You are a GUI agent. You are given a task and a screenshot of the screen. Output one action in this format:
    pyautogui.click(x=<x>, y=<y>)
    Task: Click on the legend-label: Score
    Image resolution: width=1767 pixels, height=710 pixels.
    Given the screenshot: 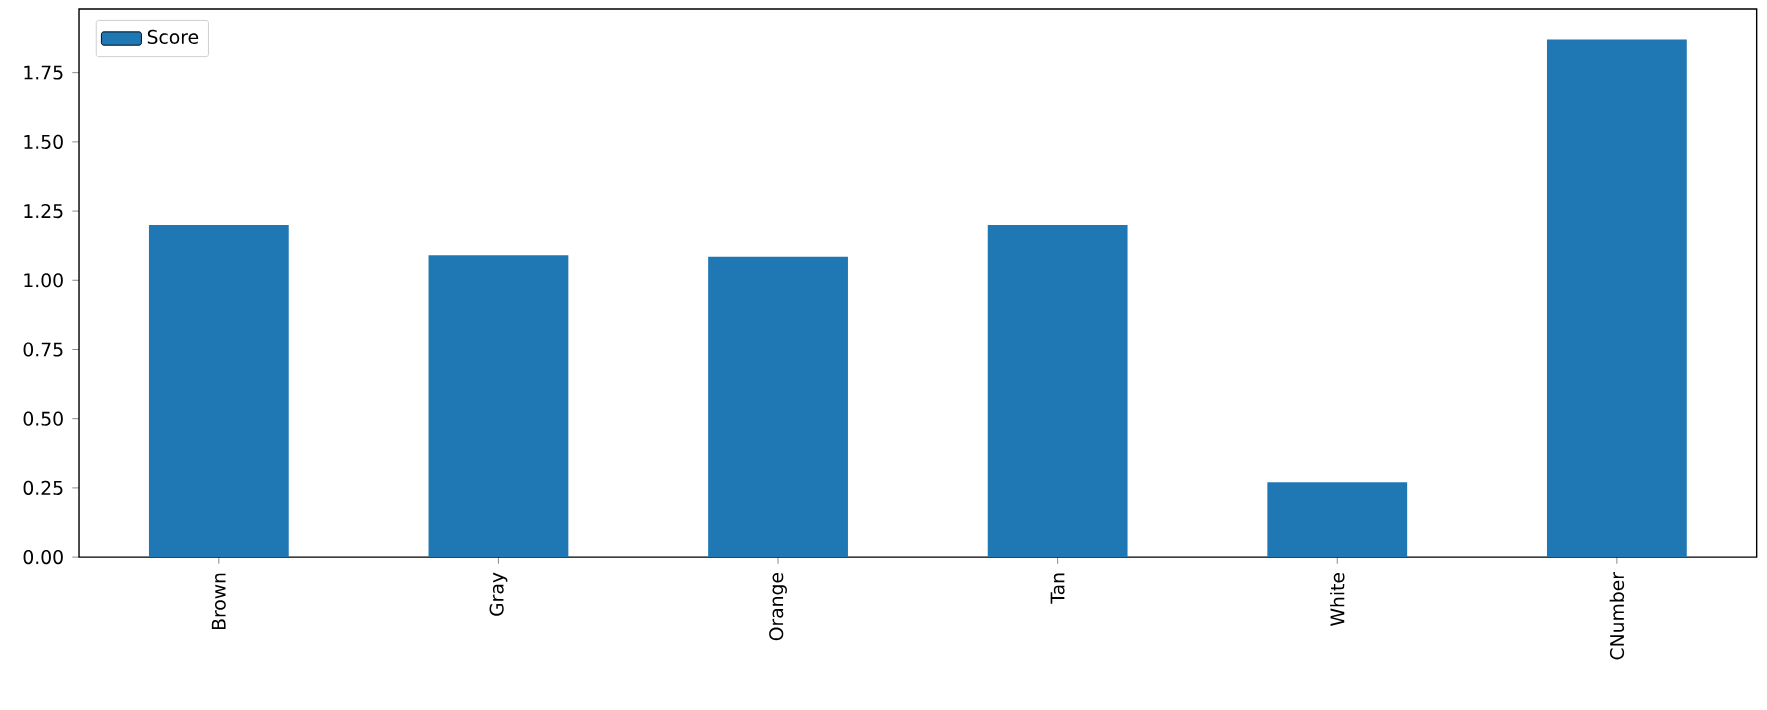 What is the action you would take?
    pyautogui.click(x=173, y=36)
    